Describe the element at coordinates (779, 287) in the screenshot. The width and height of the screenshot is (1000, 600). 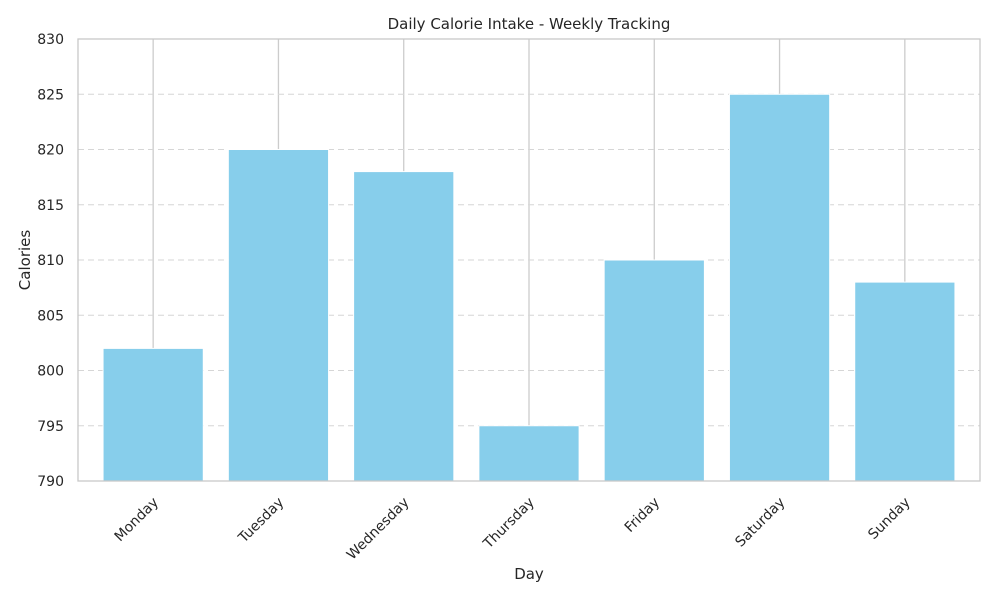
I see `bar-saturday` at that location.